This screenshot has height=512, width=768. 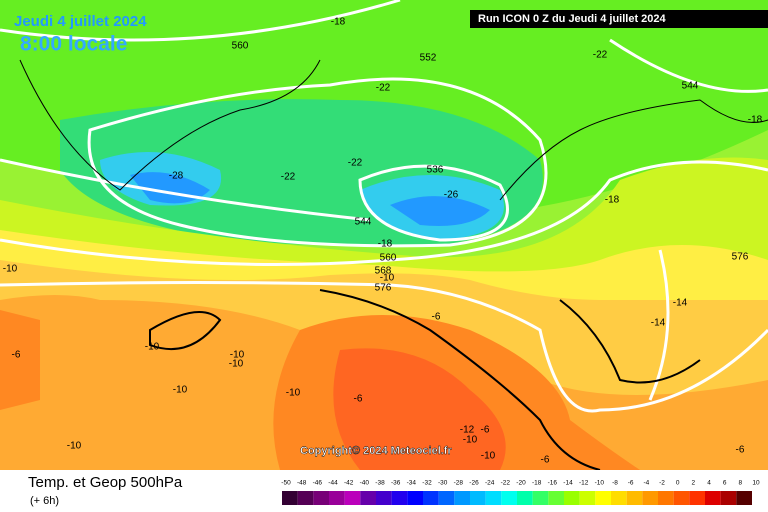 I want to click on colorbar-label: -30, so click(x=443, y=483).